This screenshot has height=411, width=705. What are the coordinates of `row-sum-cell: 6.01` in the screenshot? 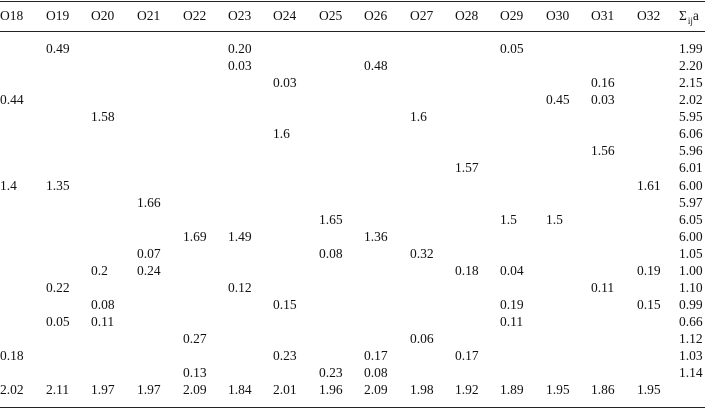 It's located at (691, 167).